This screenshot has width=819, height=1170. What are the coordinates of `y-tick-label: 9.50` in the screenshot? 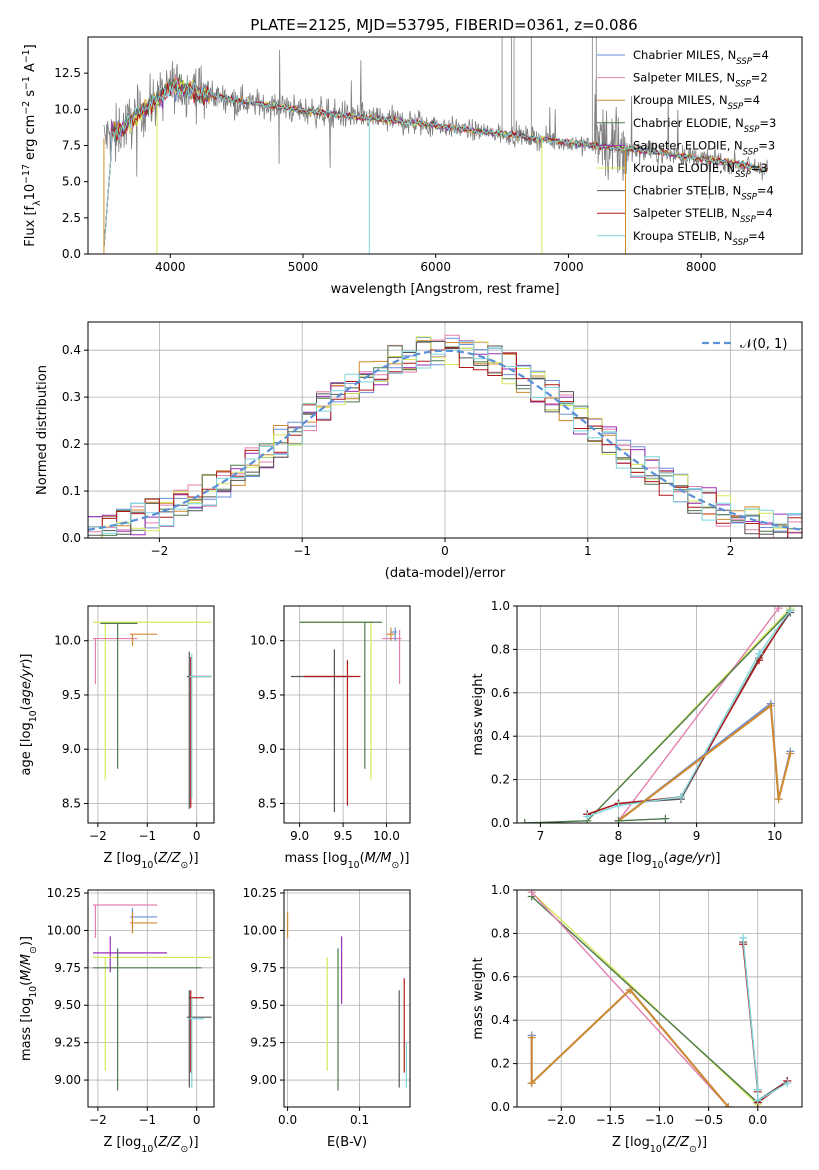 It's located at (67, 1005).